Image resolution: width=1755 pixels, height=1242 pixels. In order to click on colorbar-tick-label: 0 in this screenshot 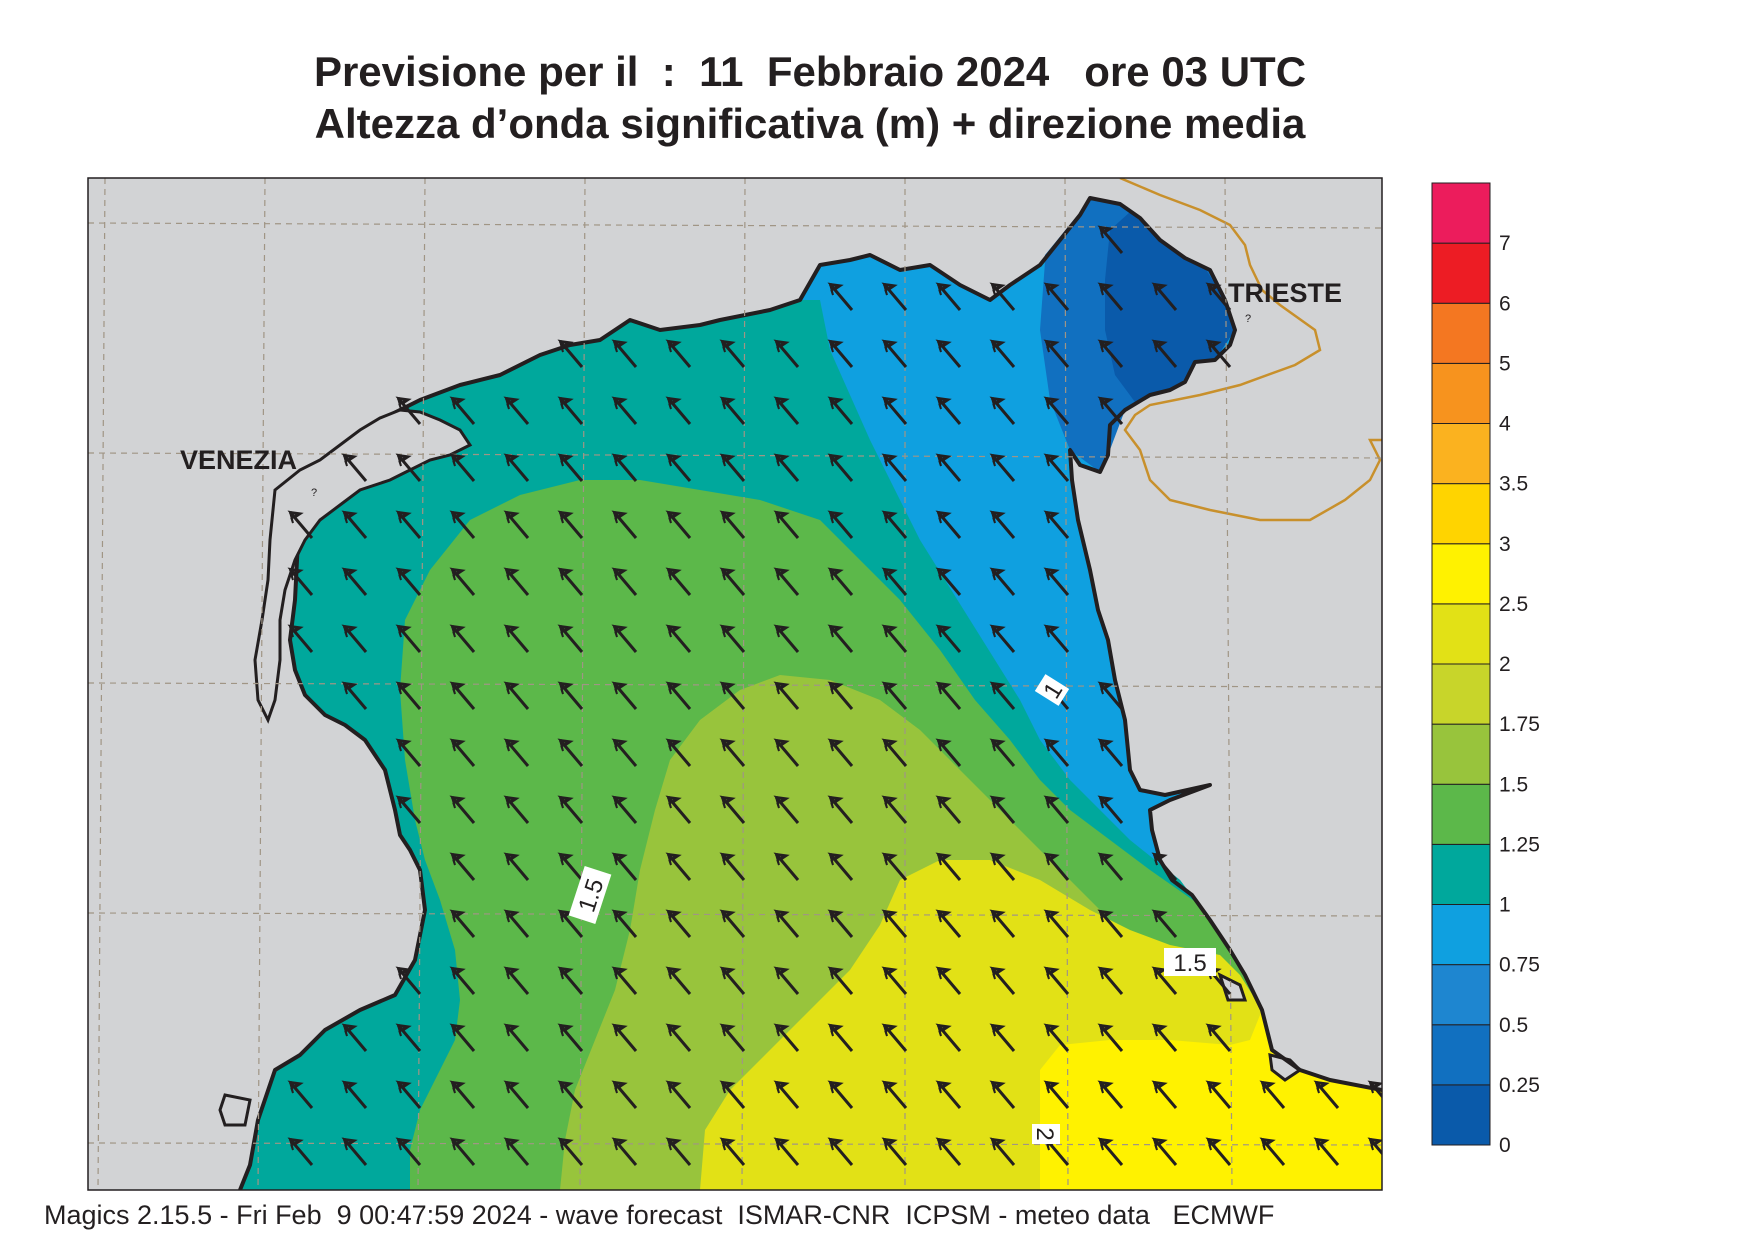, I will do `click(1505, 1145)`.